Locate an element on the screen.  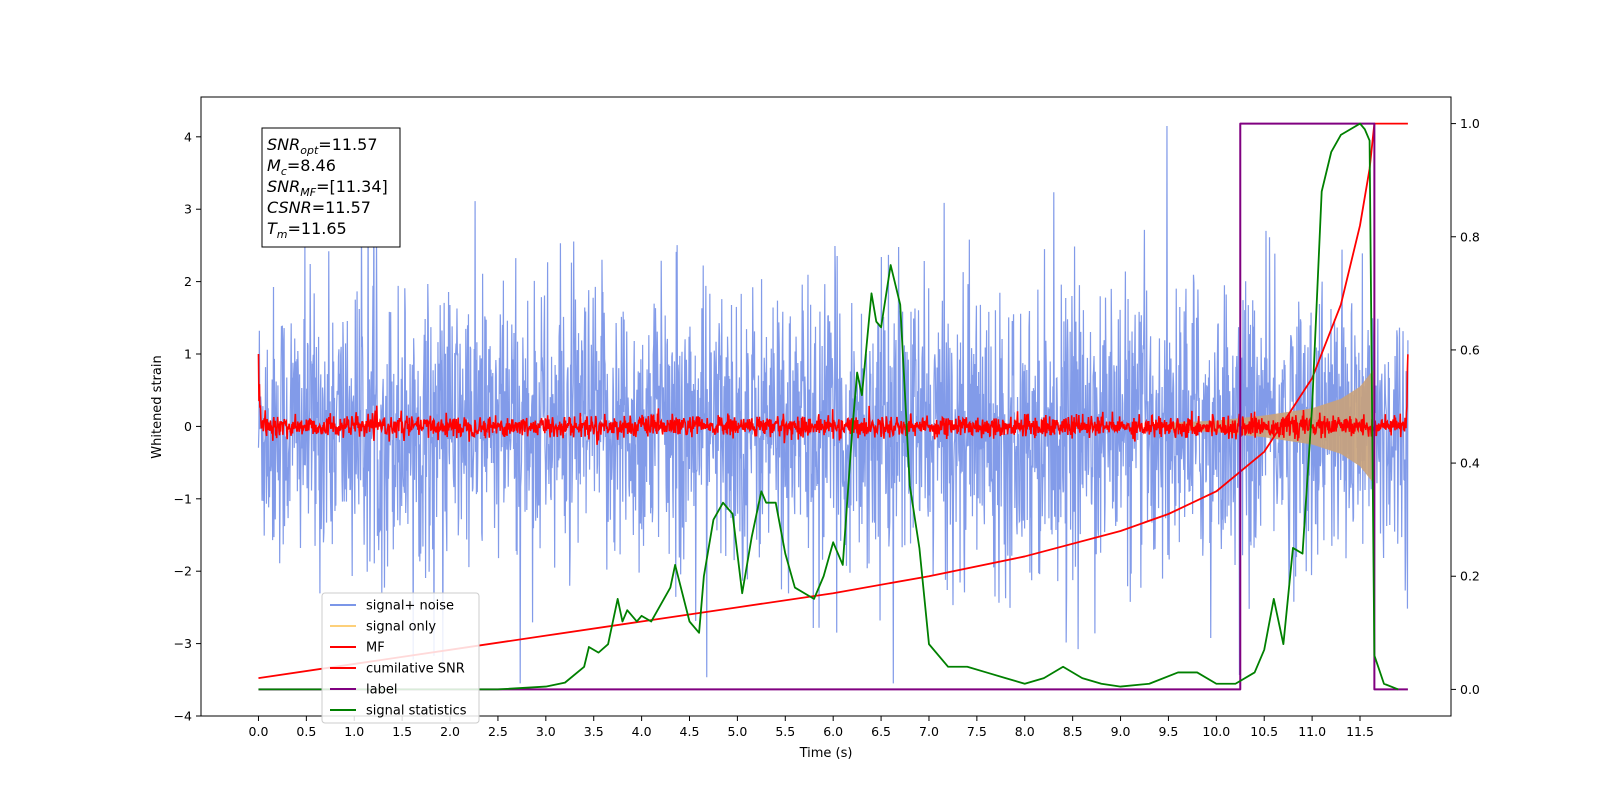
y-tick-label: 2 is located at coordinates (188, 281).